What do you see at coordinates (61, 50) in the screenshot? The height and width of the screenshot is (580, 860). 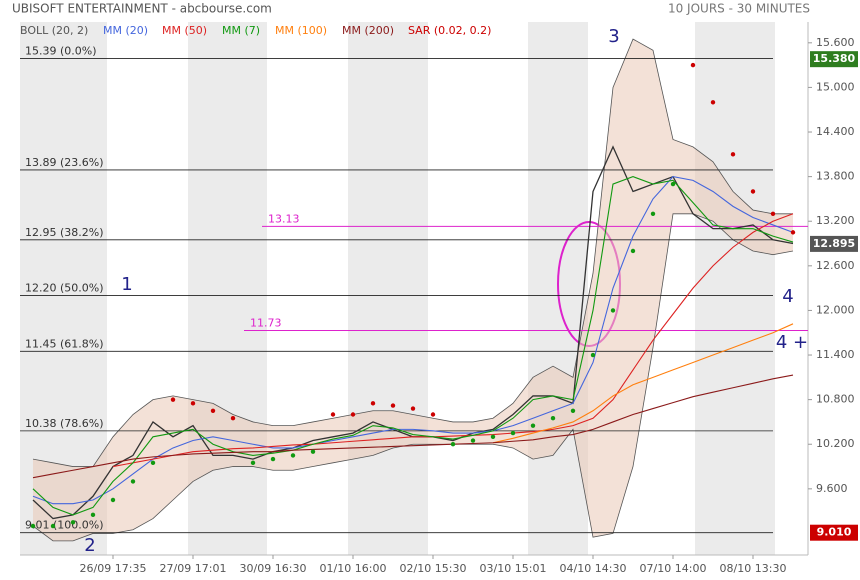 I see `fib-label: 15.39 (0.0%)` at bounding box center [61, 50].